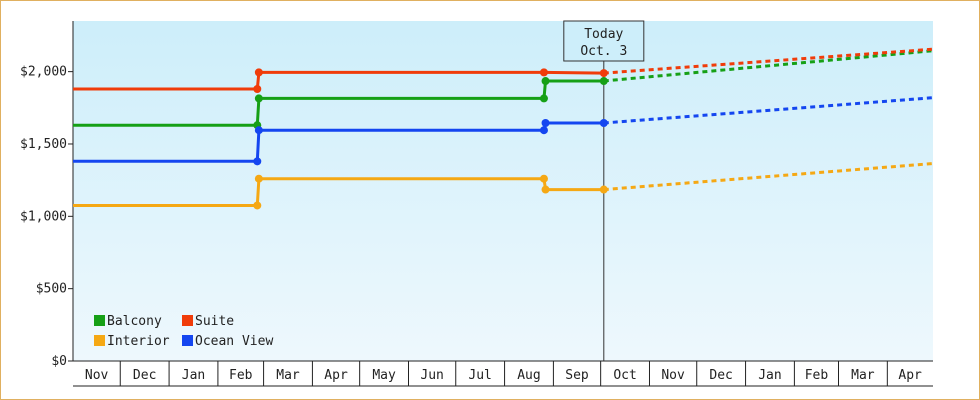 This screenshot has height=400, width=980. I want to click on legend: Balcony Suite Interior Ocean View, so click(183, 331).